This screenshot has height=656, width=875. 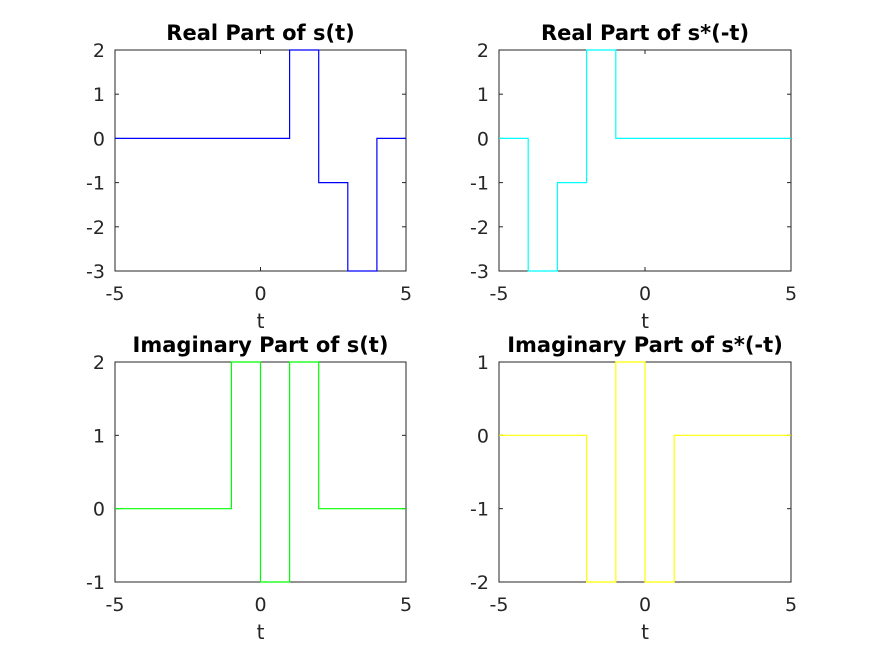 What do you see at coordinates (261, 345) in the screenshot?
I see `plot-title: Imaginary Part of s(t)` at bounding box center [261, 345].